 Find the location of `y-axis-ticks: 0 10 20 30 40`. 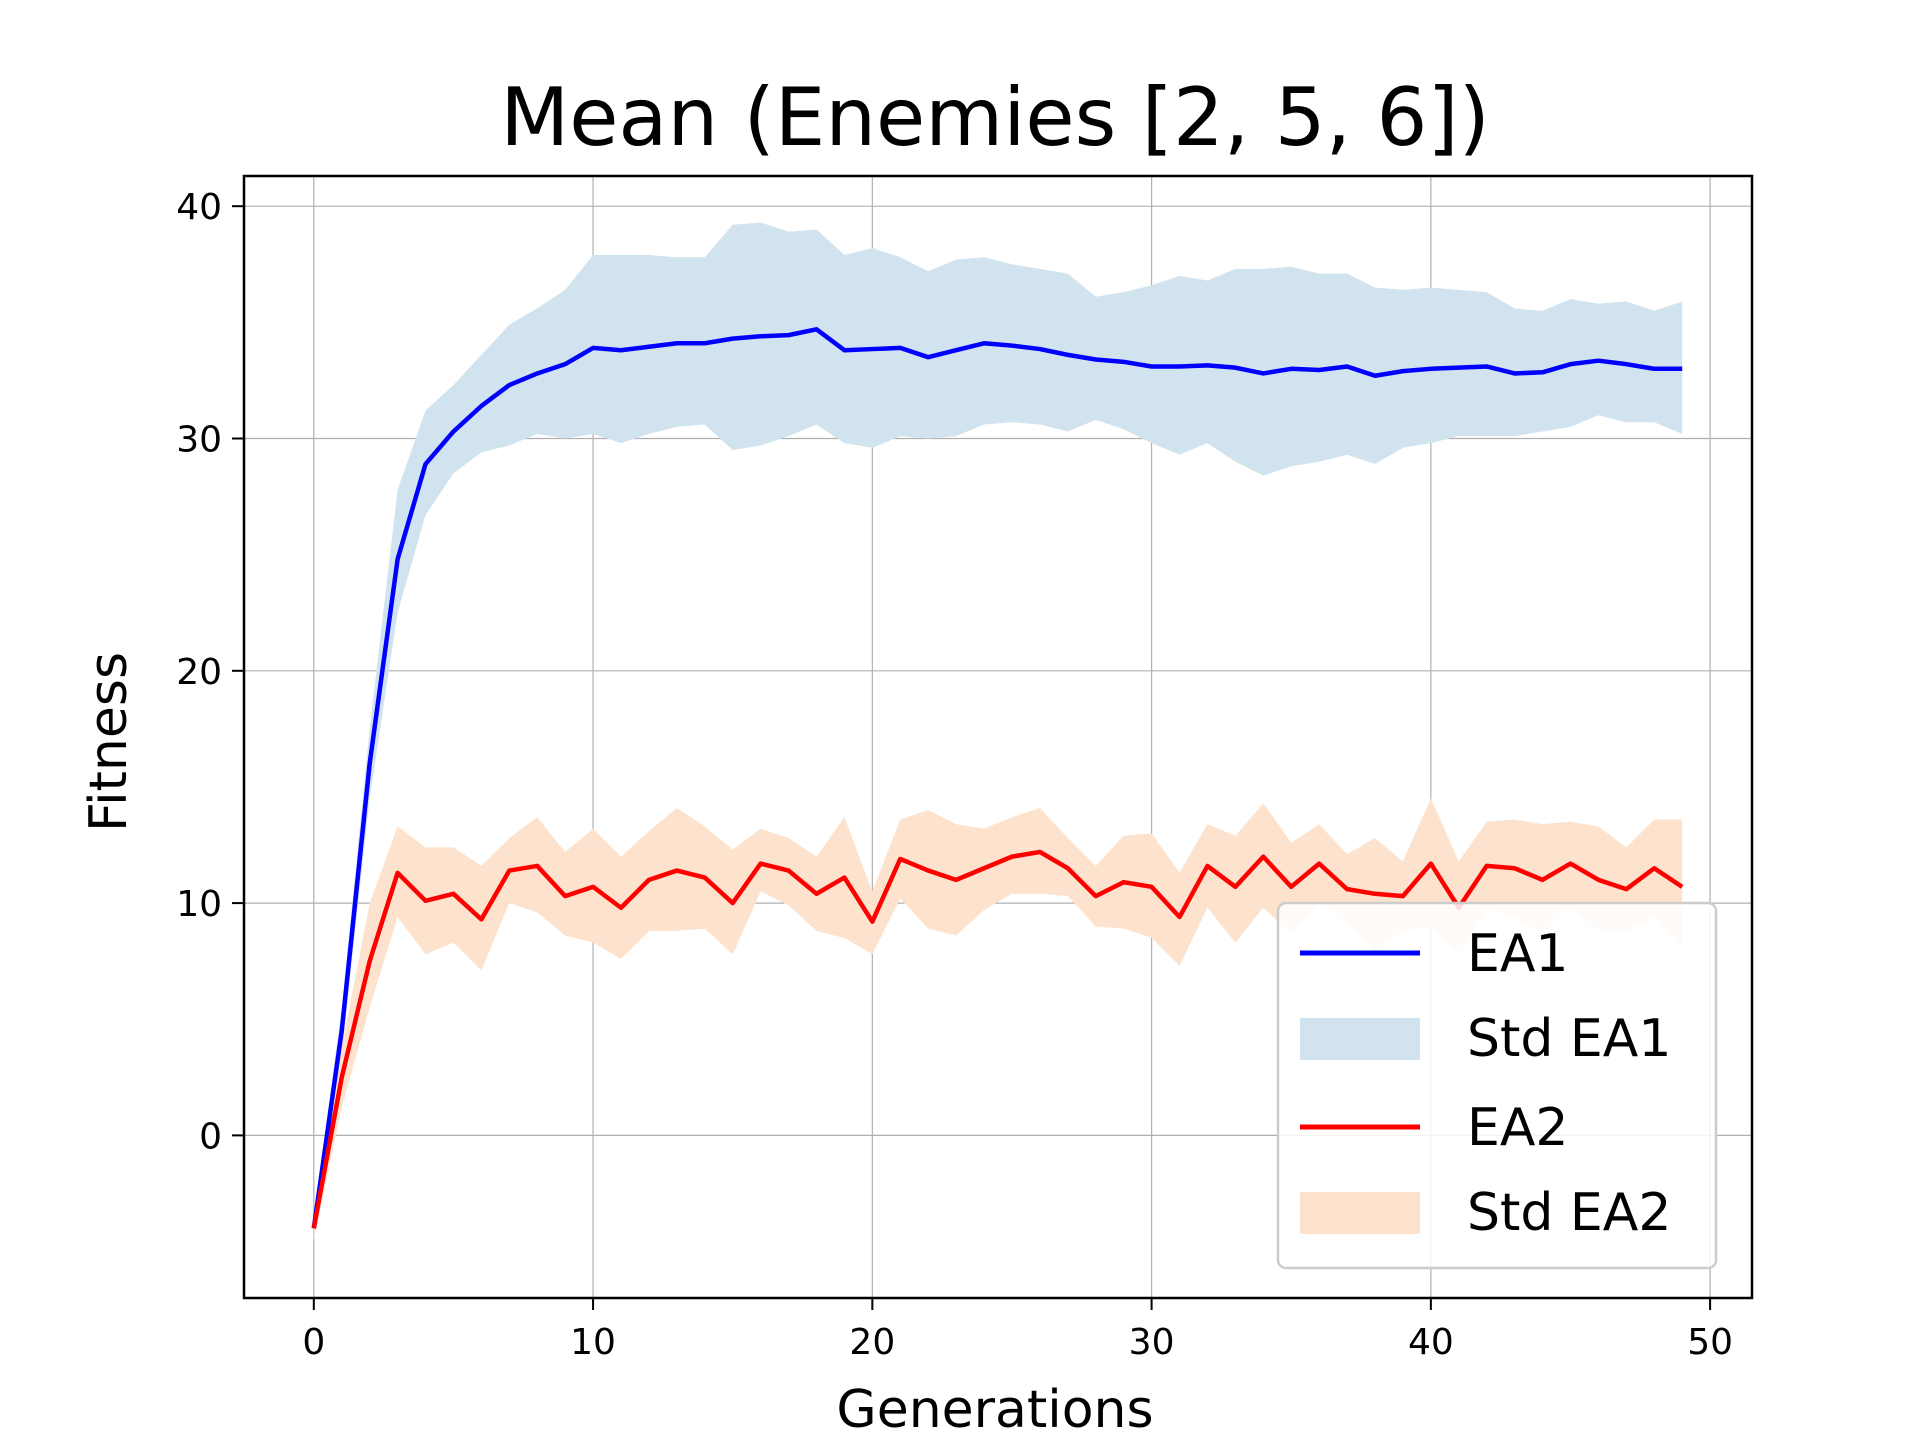

y-axis-ticks: 0 10 20 30 40 is located at coordinates (210, 672).